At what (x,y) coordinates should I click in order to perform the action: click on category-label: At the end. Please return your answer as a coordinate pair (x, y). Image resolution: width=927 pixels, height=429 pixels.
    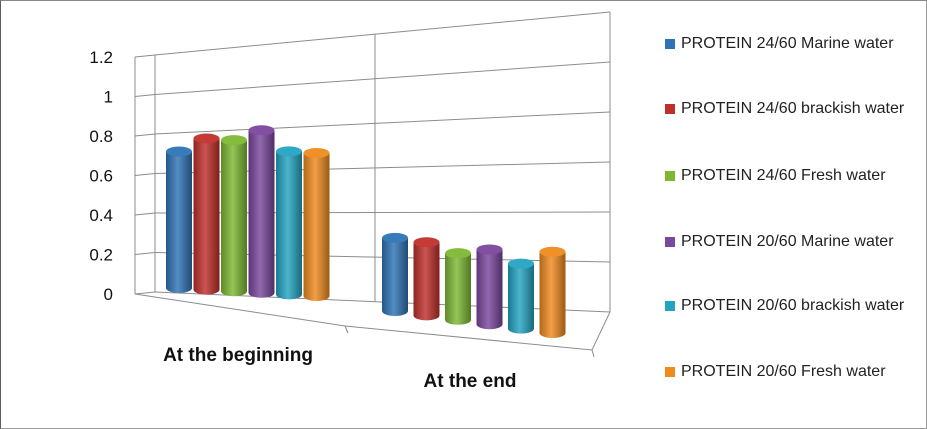
    Looking at the image, I should click on (470, 381).